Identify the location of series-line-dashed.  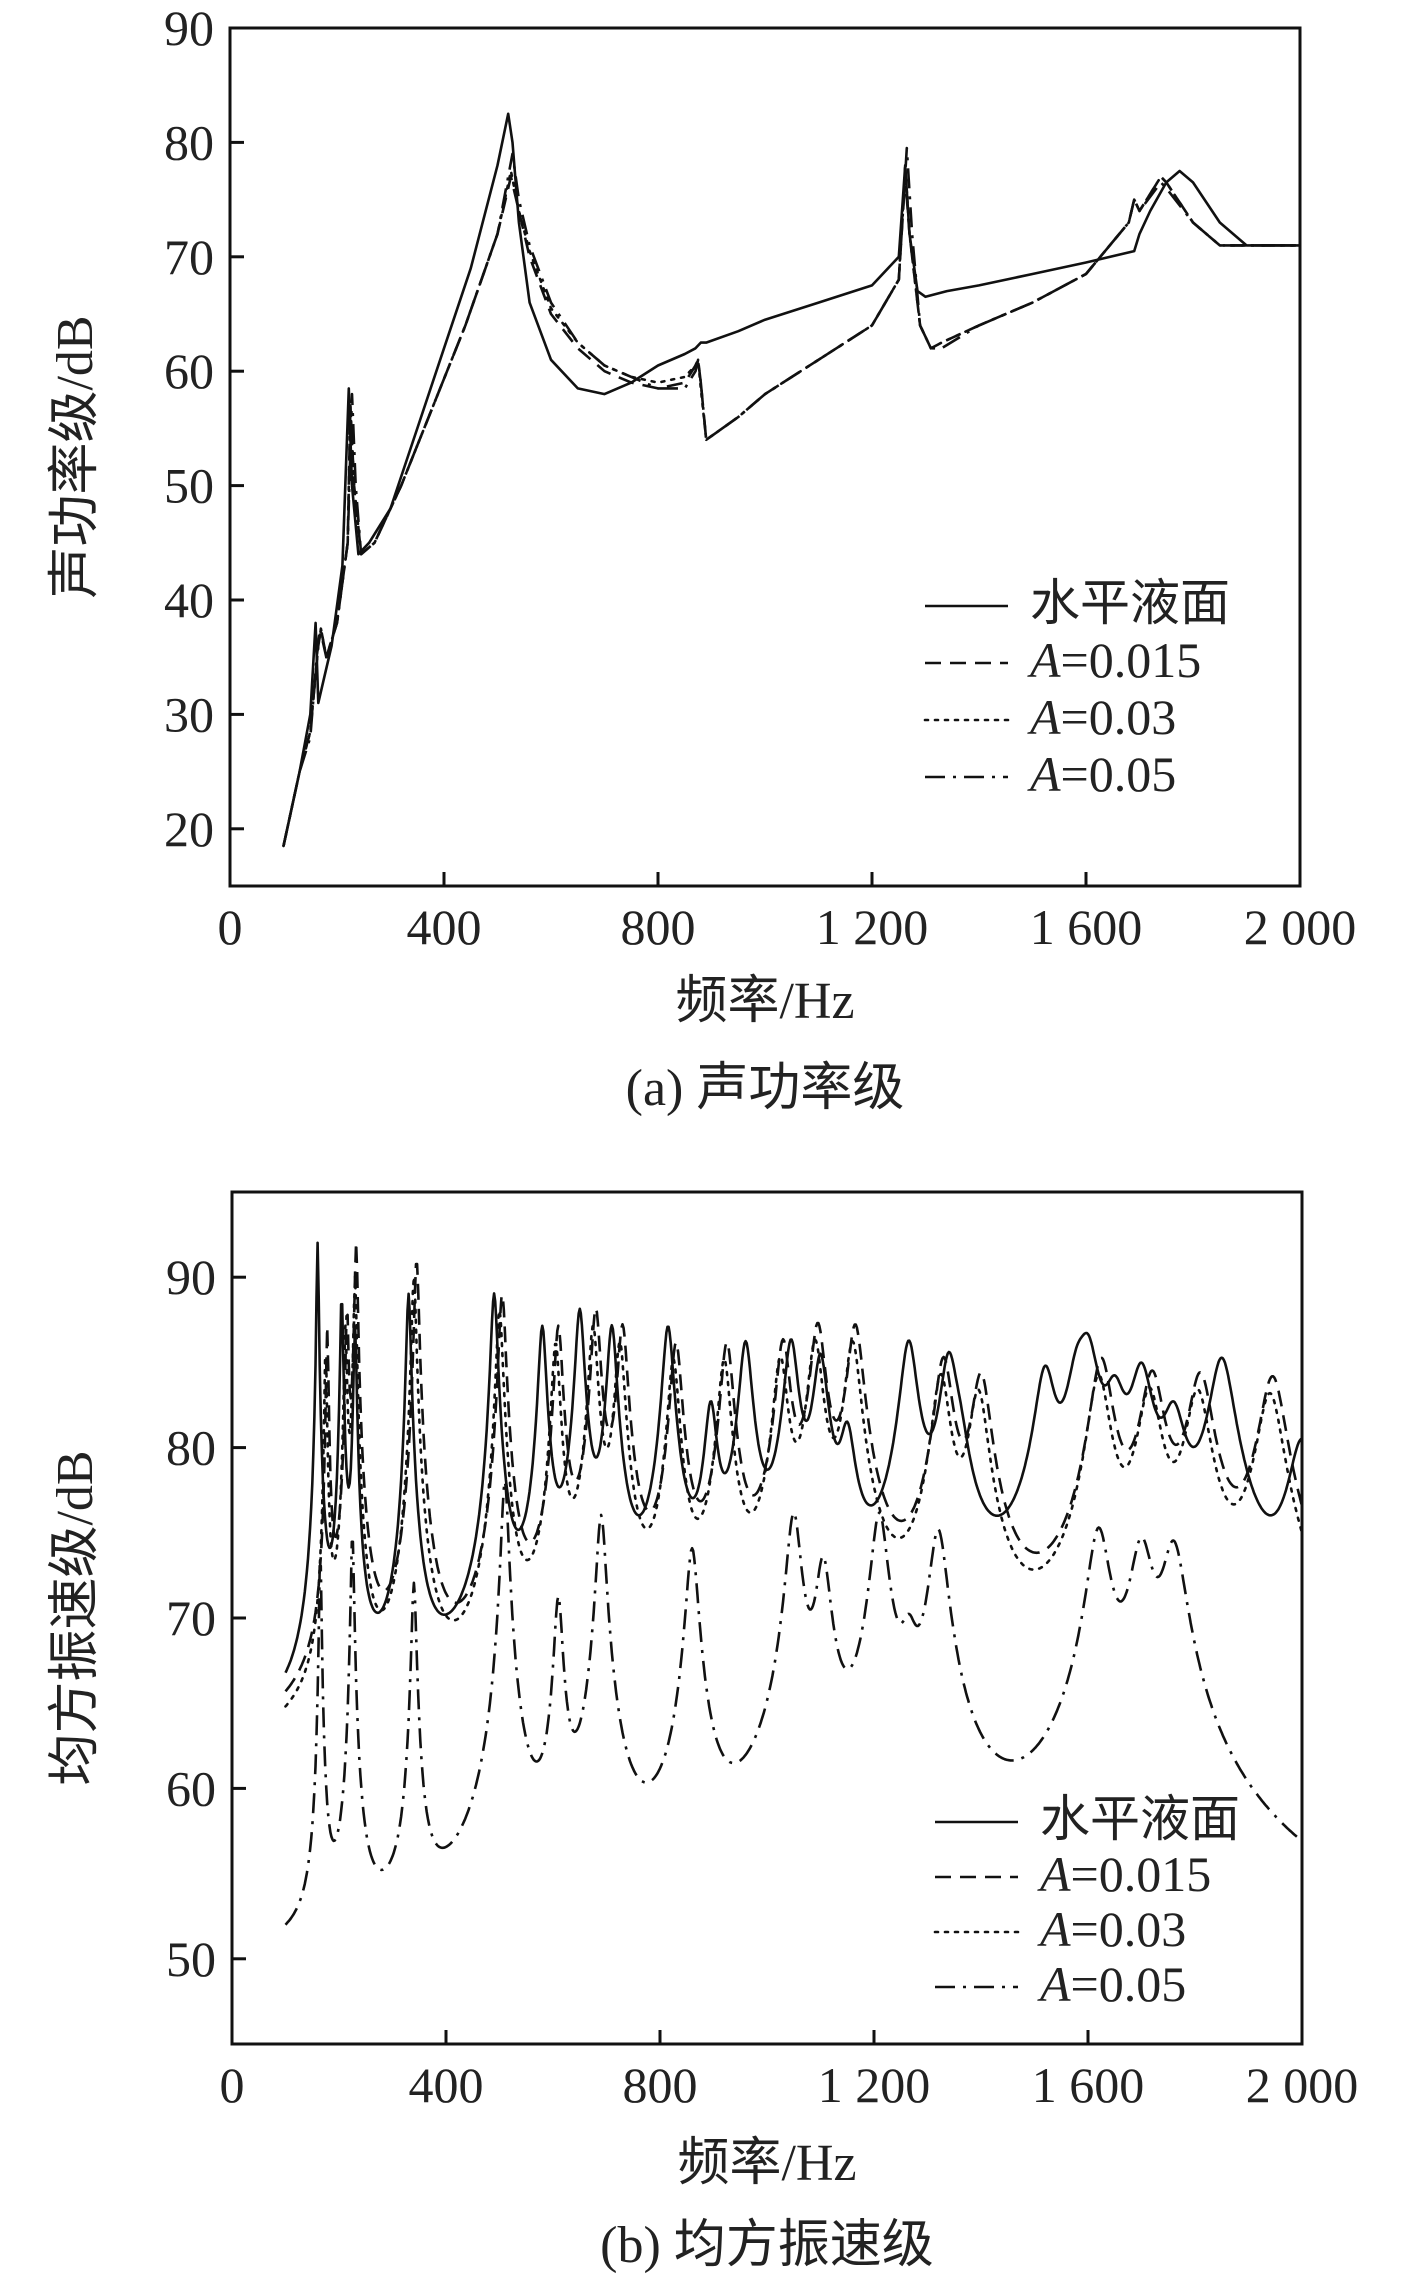
(793, 1466).